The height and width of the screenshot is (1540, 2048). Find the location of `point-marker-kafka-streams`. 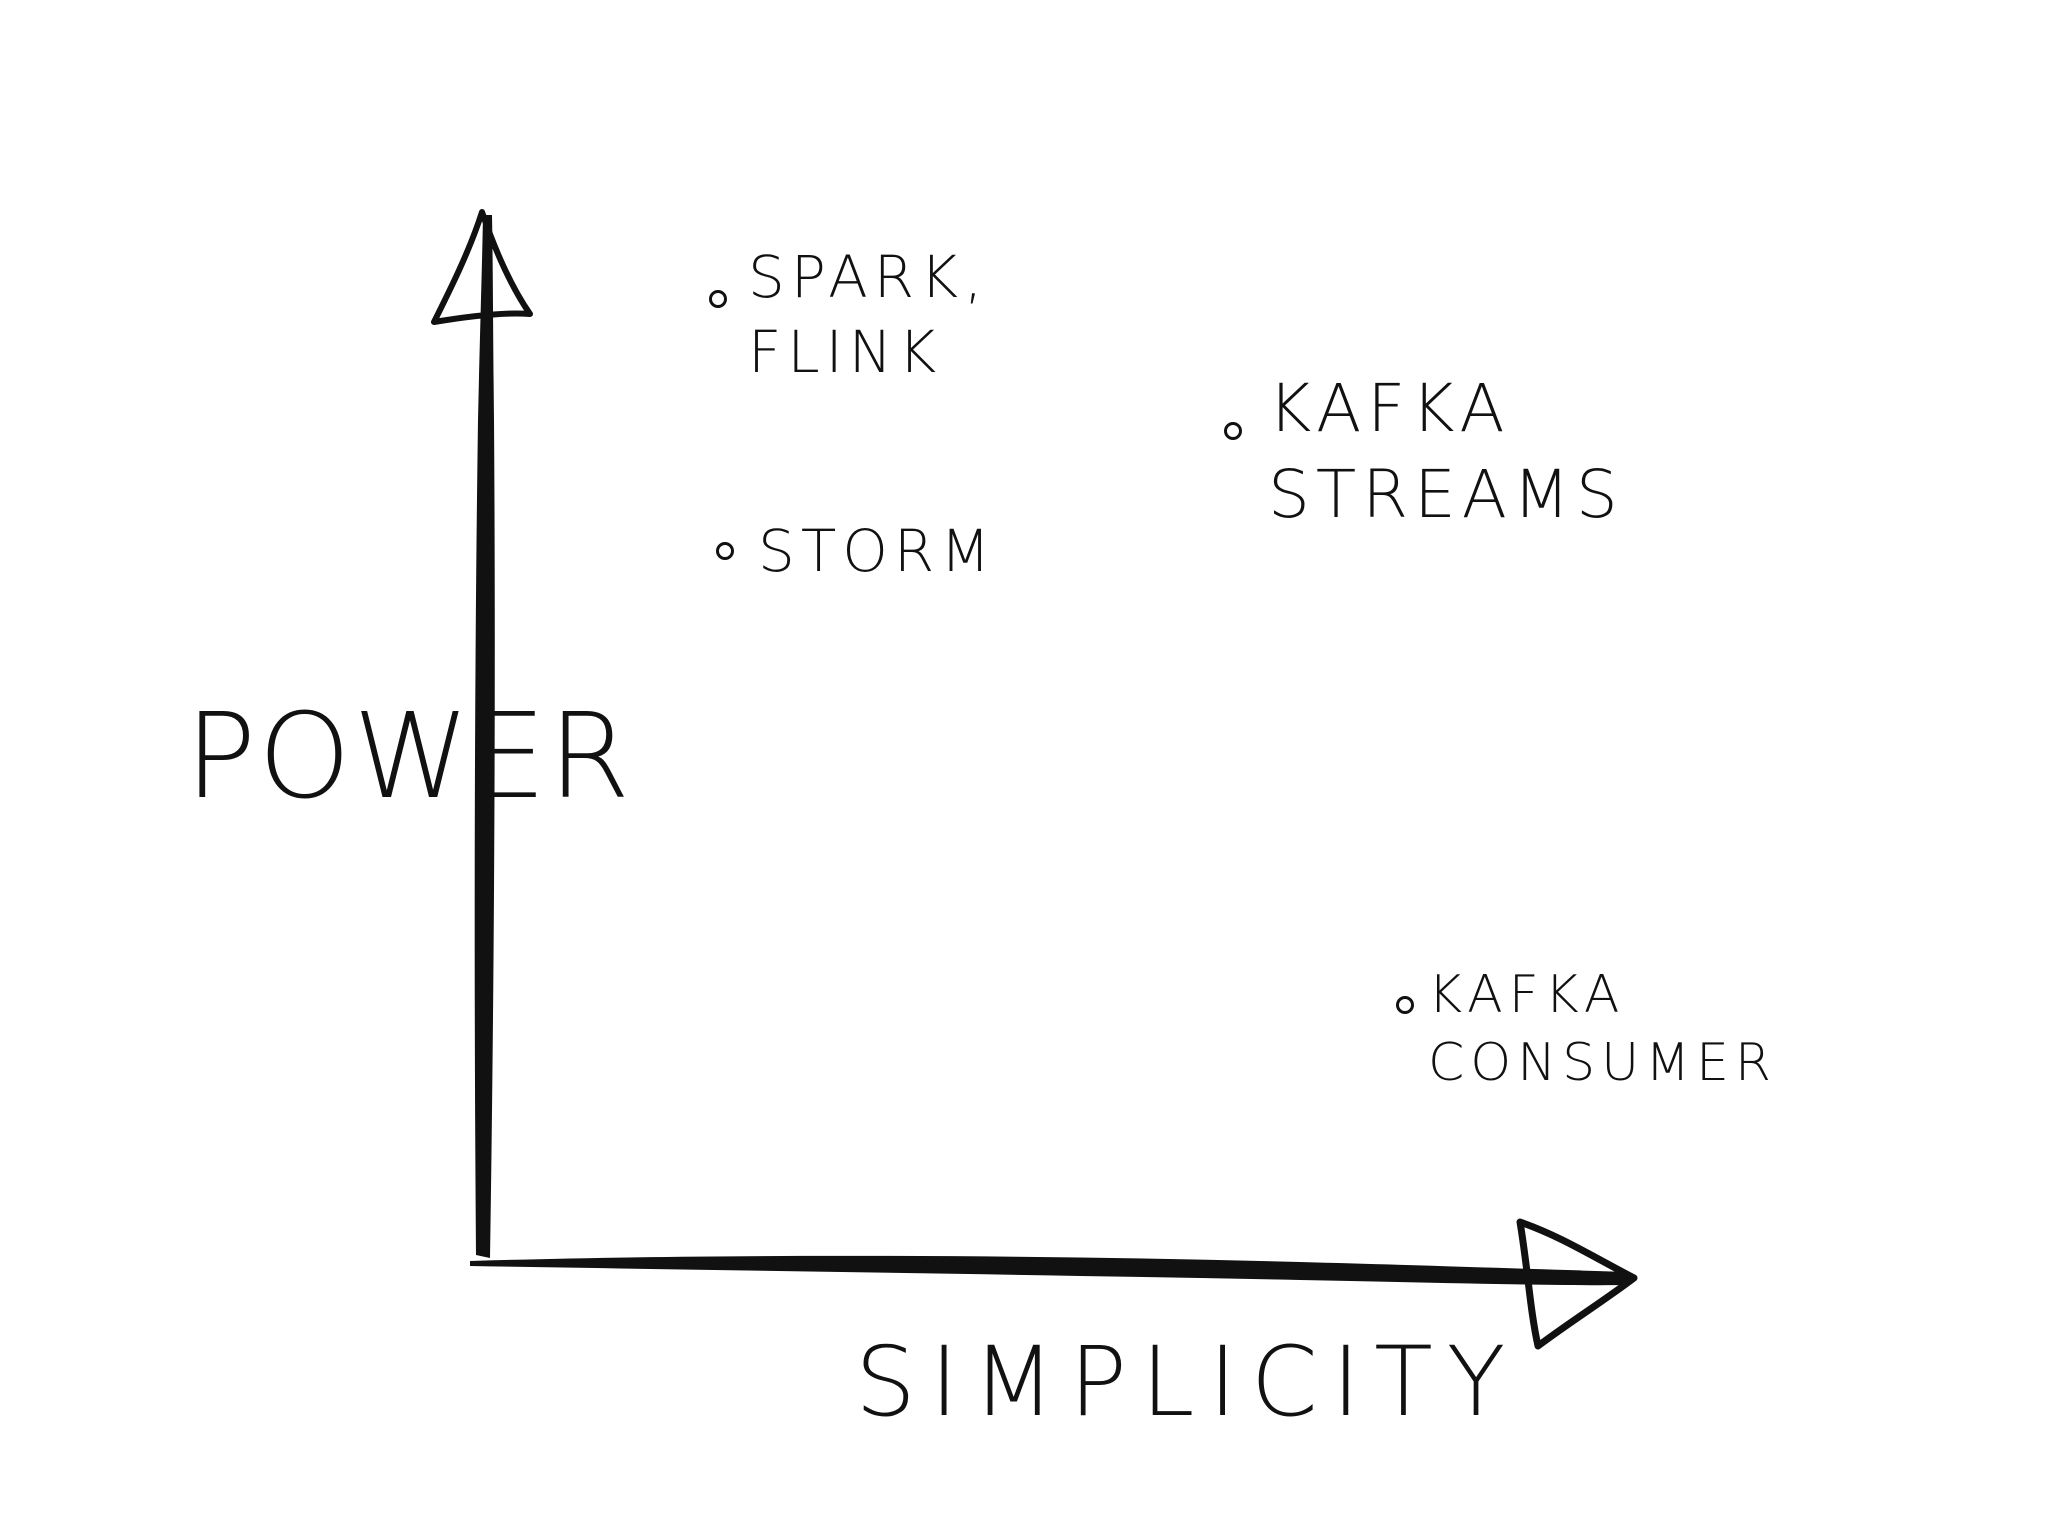

point-marker-kafka-streams is located at coordinates (1233, 431).